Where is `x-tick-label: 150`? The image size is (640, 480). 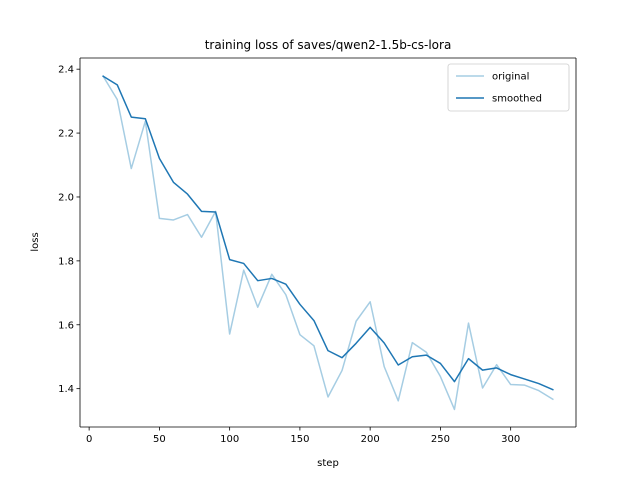
x-tick-label: 150 is located at coordinates (299, 439).